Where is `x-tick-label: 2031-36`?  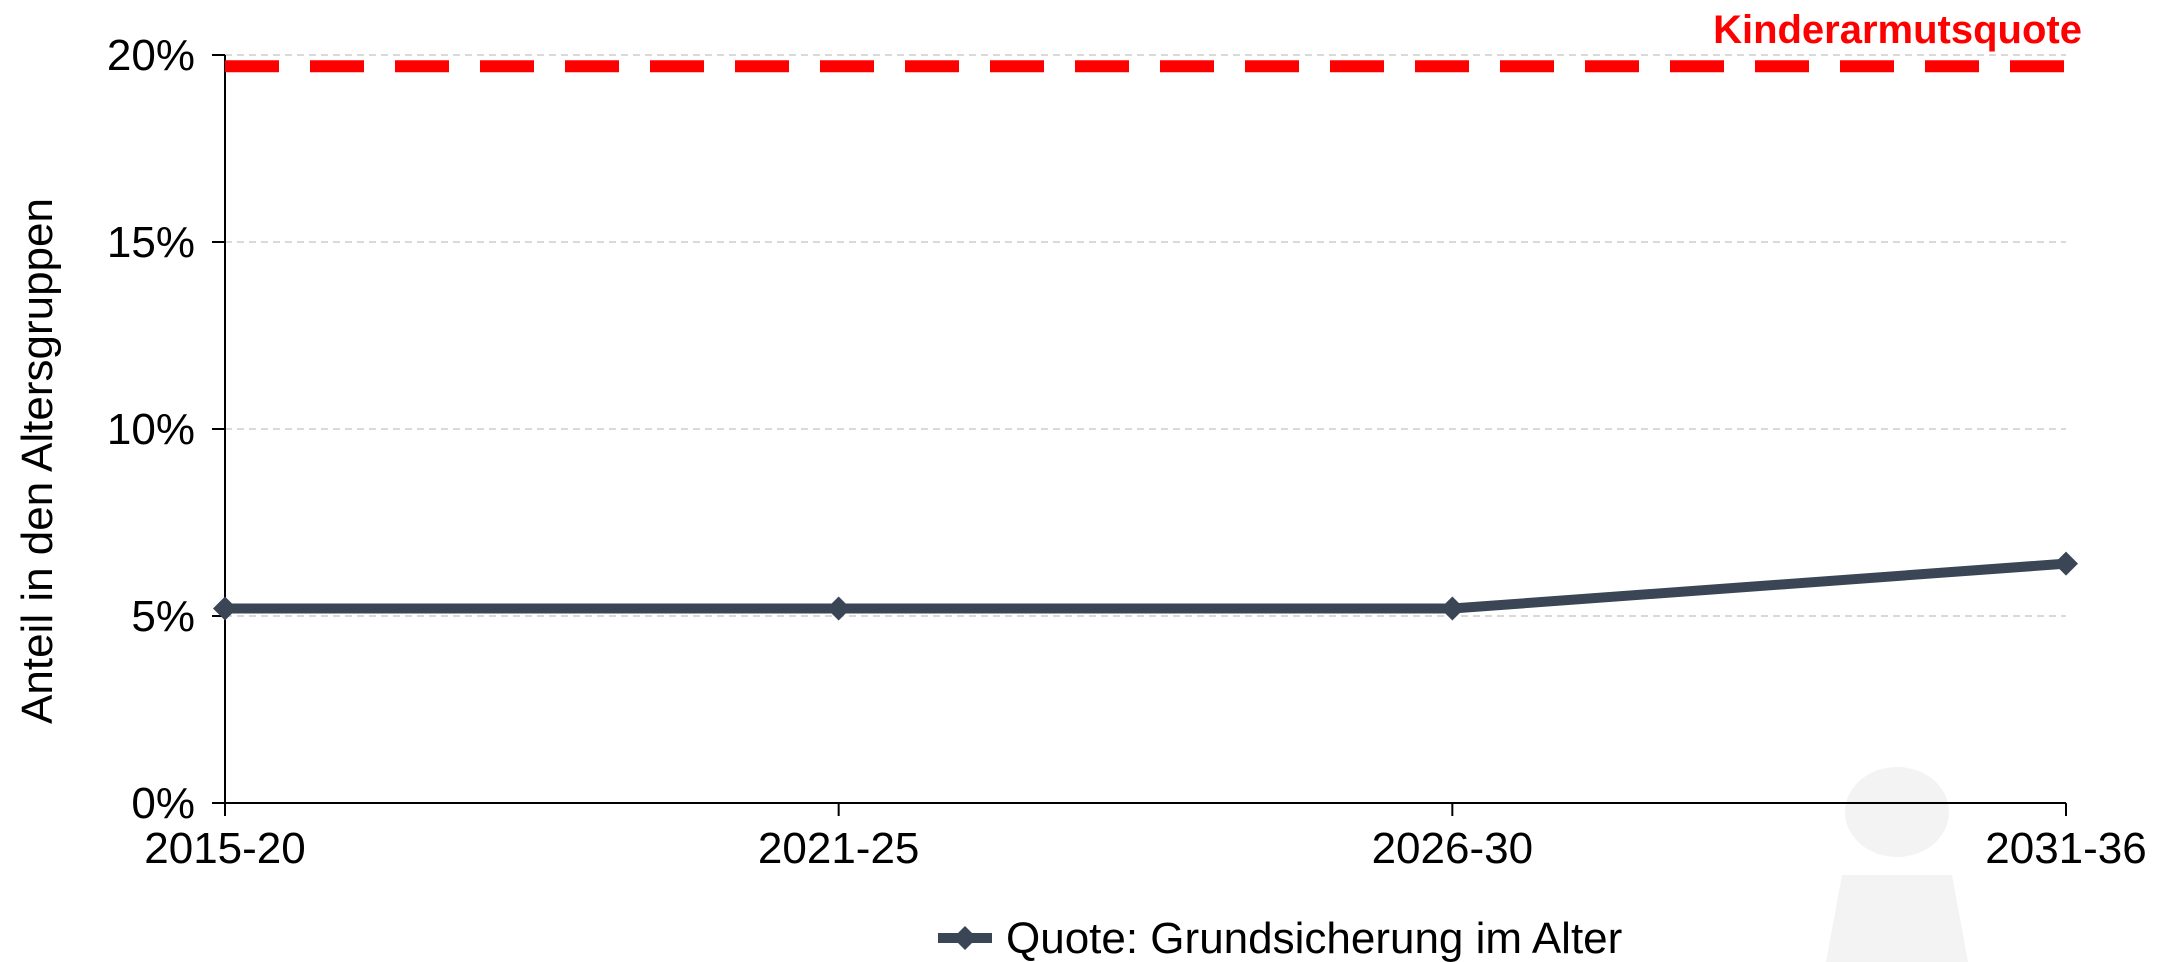
x-tick-label: 2031-36 is located at coordinates (2065, 848).